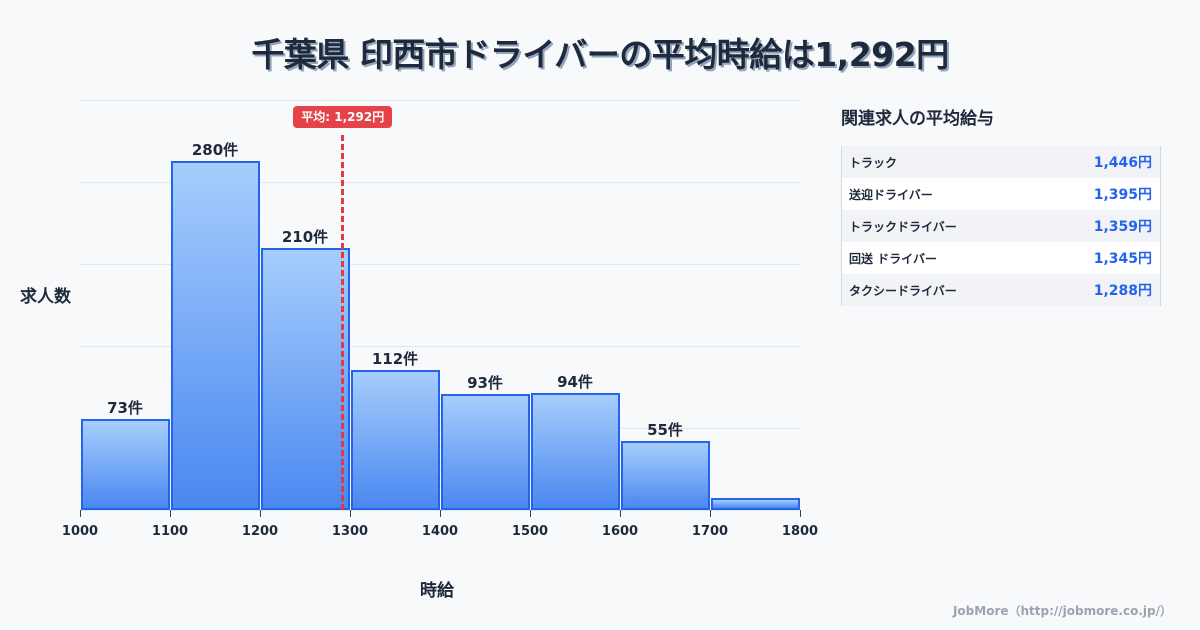 Image resolution: width=1200 pixels, height=630 pixels. What do you see at coordinates (260, 531) in the screenshot?
I see `x-tick-label: 1200` at bounding box center [260, 531].